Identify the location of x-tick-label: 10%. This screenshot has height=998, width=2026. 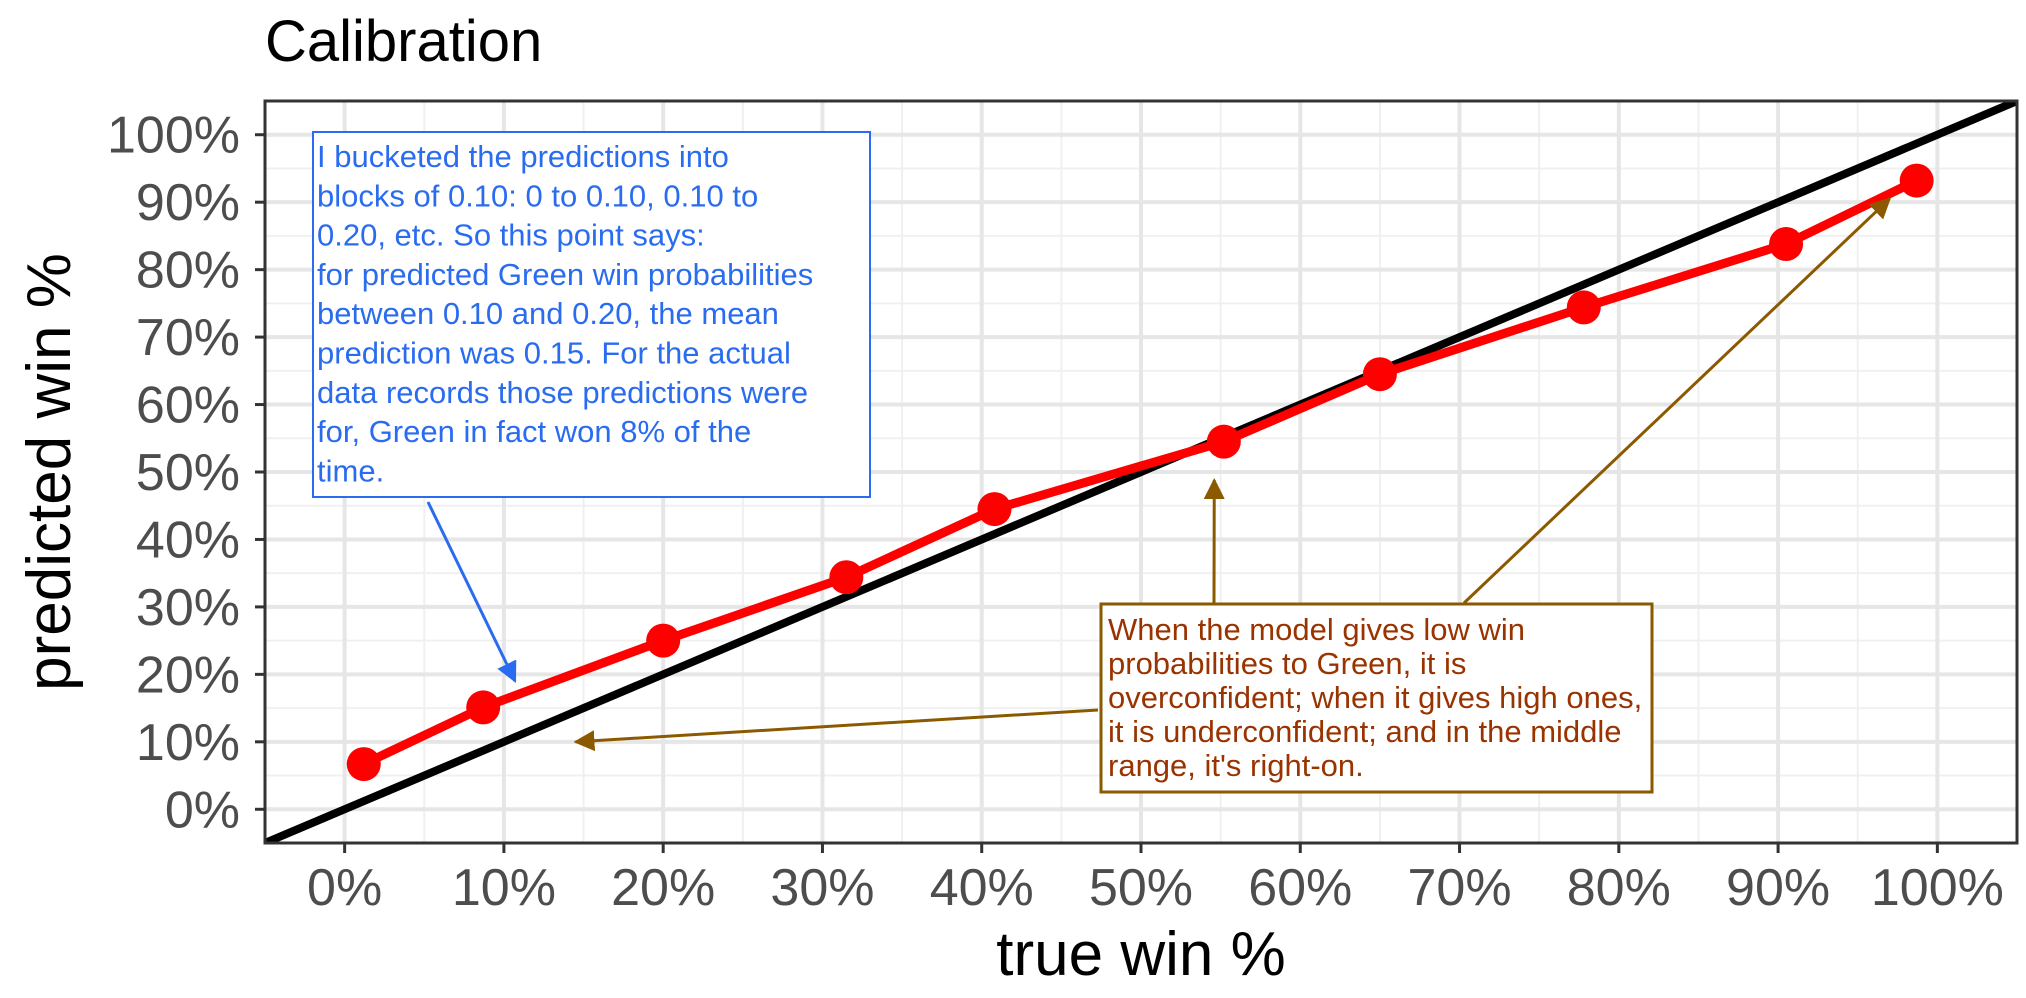
(504, 888).